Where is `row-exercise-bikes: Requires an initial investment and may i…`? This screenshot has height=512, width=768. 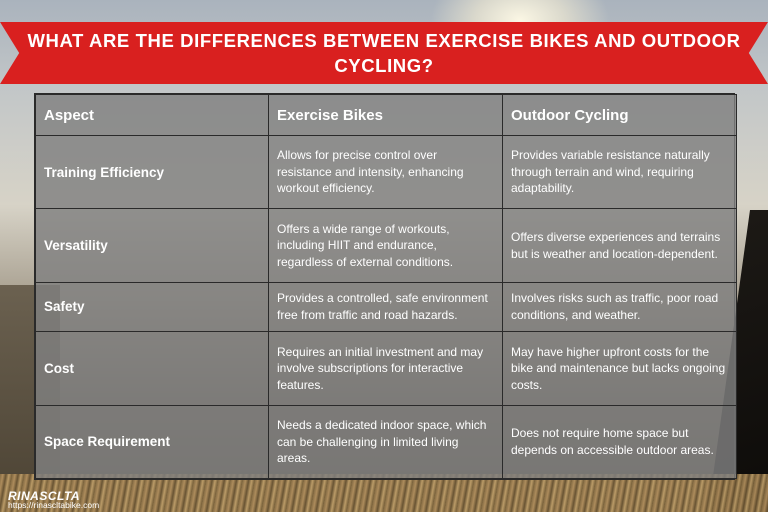
row-exercise-bikes: Requires an initial investment and may i… is located at coordinates (385, 368).